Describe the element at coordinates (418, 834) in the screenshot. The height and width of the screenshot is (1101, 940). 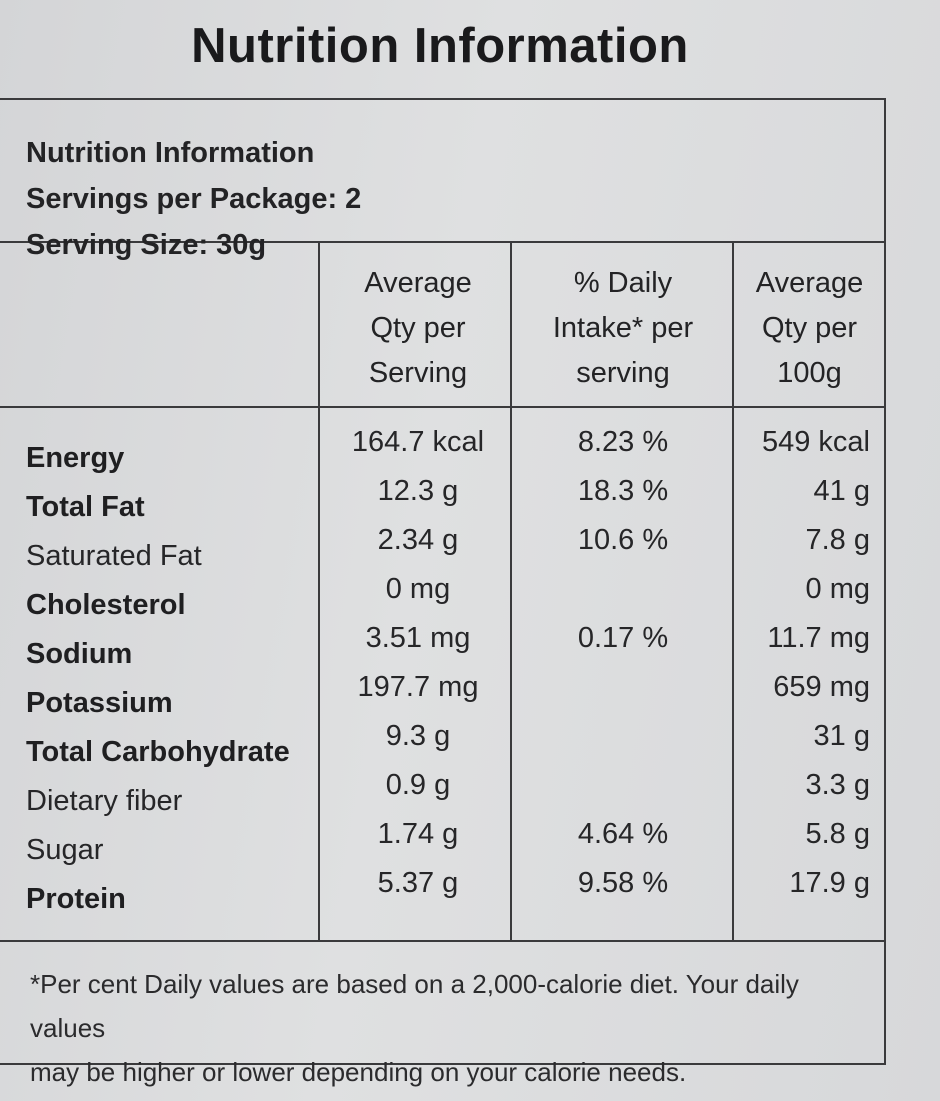
I see `value-per-serving: 1.74 g` at that location.